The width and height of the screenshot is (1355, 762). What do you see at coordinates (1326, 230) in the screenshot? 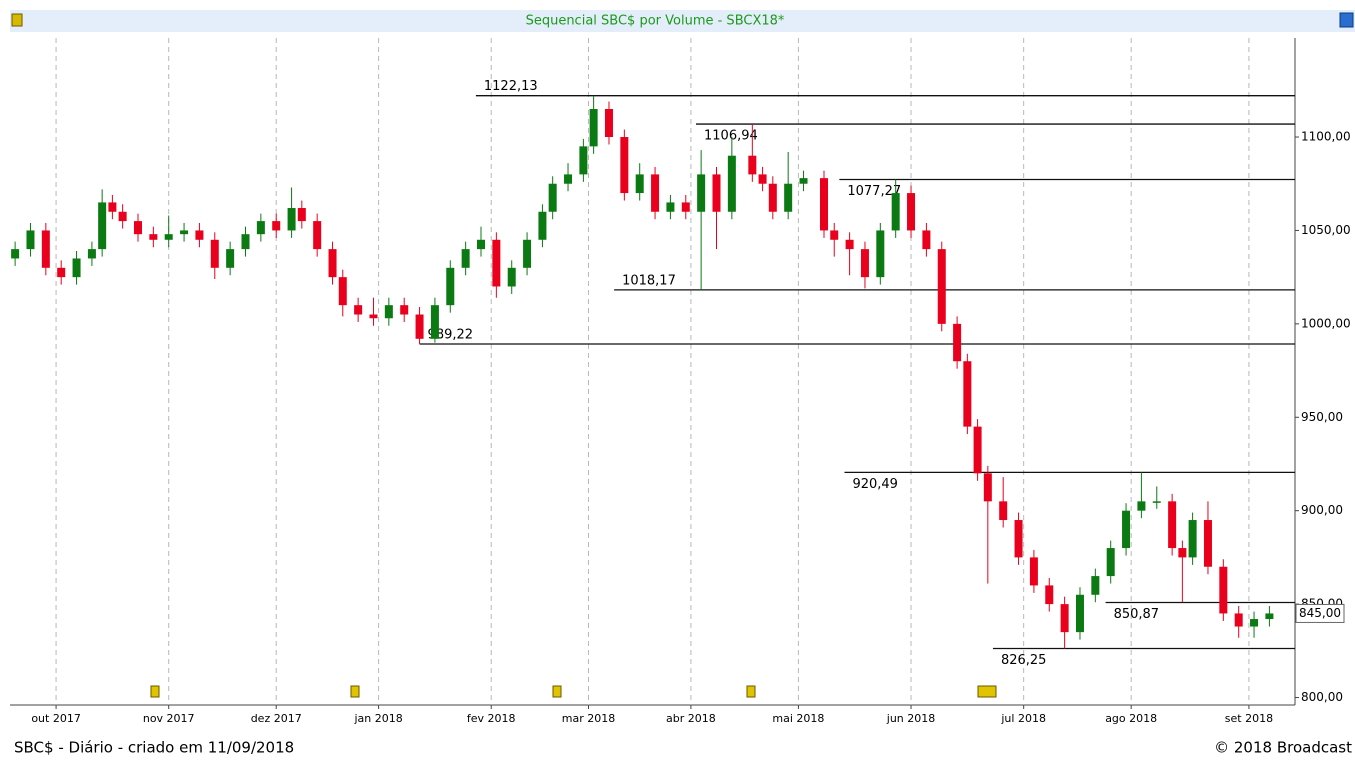
I see `y-tick-label: 1050,00` at bounding box center [1326, 230].